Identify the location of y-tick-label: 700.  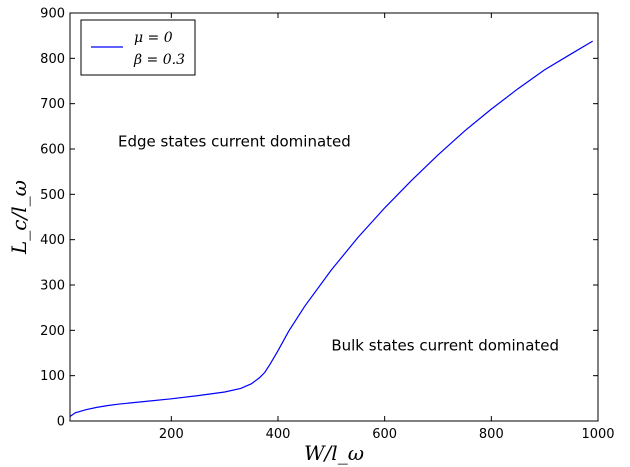
(52, 104).